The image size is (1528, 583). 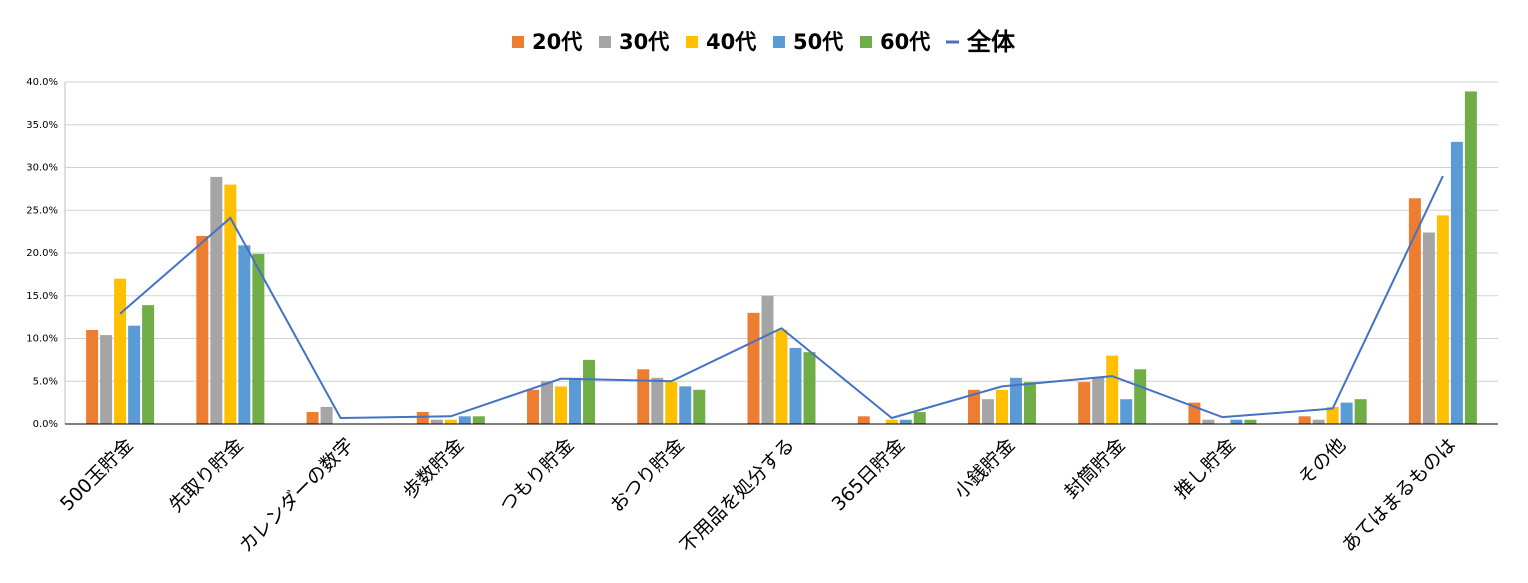 What do you see at coordinates (42, 210) in the screenshot?
I see `y-tick-label: 25.0%` at bounding box center [42, 210].